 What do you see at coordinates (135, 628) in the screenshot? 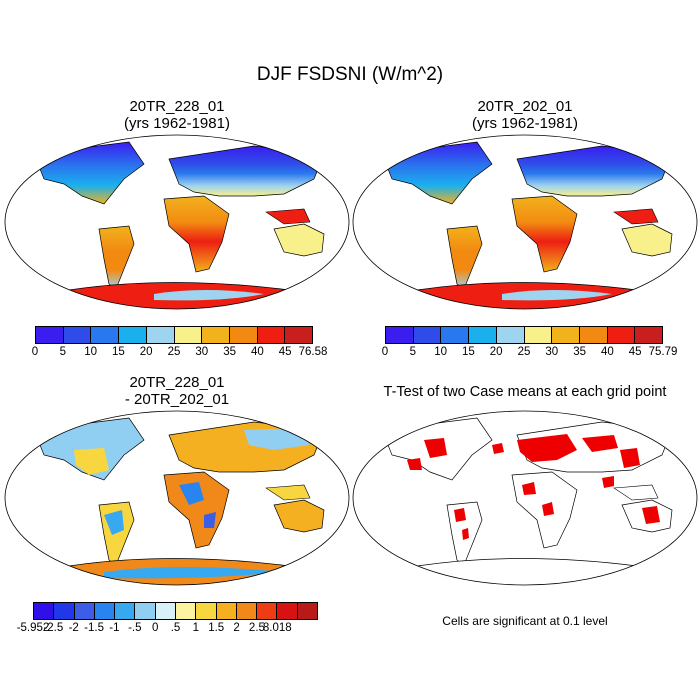
I see `colorbar-tick-label: -.5` at bounding box center [135, 628].